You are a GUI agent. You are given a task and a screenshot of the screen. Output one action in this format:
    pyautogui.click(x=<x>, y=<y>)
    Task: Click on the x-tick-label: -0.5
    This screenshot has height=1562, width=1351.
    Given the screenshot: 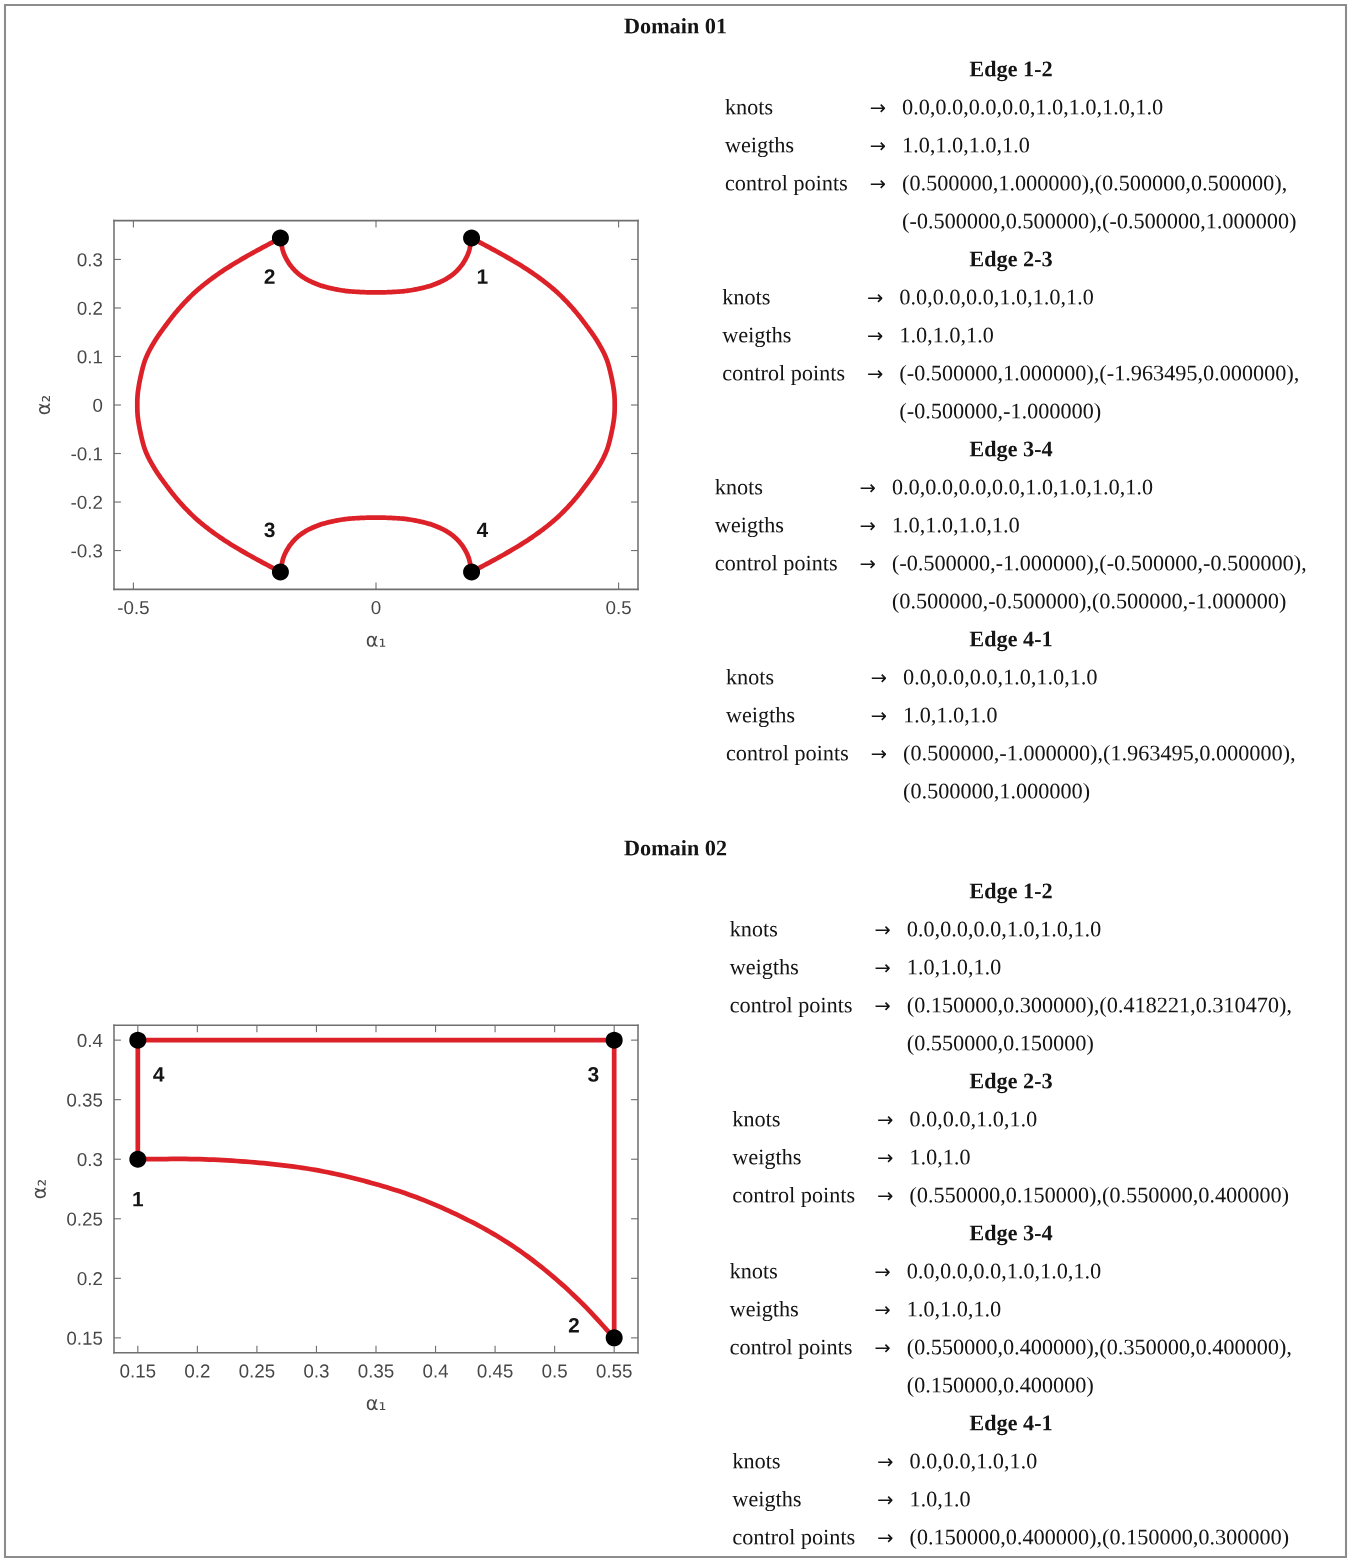 What is the action you would take?
    pyautogui.click(x=133, y=607)
    